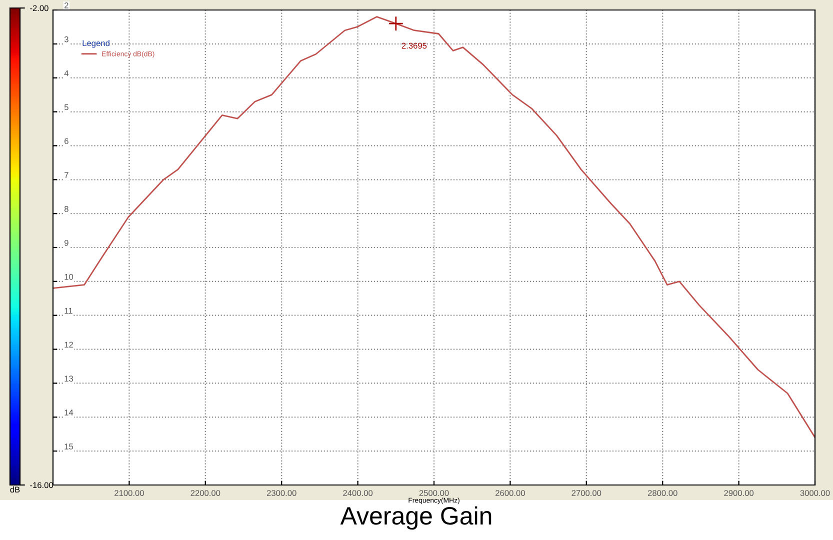  What do you see at coordinates (66, 209) in the screenshot?
I see `y-tick-label: 8` at bounding box center [66, 209].